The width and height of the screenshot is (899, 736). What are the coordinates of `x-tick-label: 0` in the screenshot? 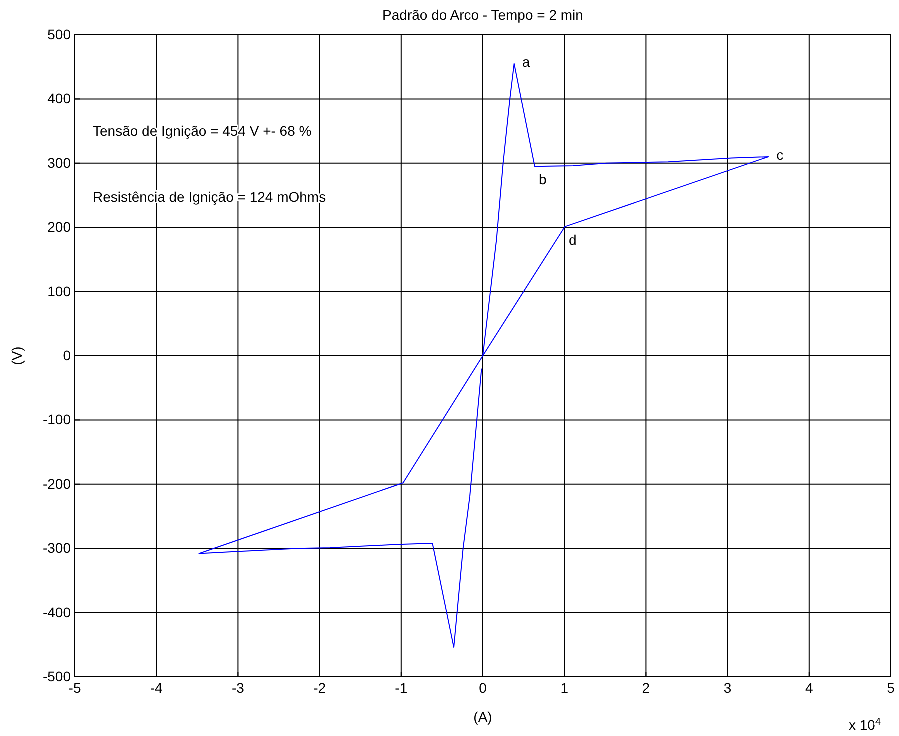 It's located at (483, 688).